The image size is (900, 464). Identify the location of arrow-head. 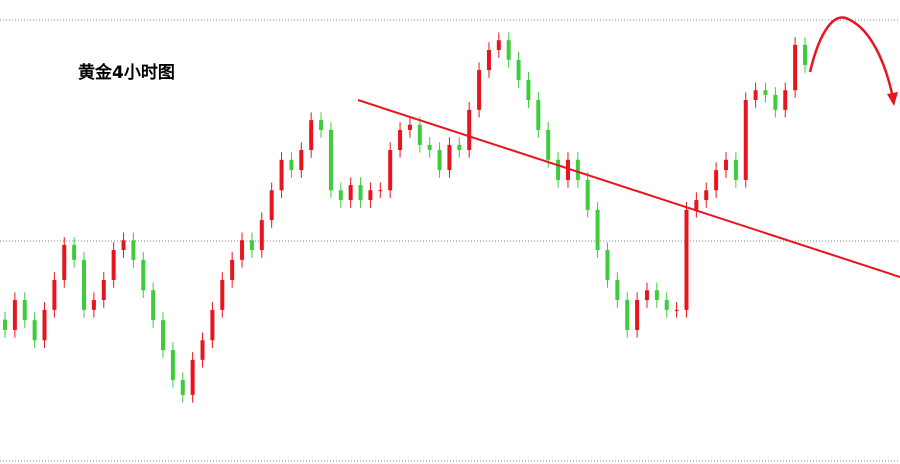
(892, 99).